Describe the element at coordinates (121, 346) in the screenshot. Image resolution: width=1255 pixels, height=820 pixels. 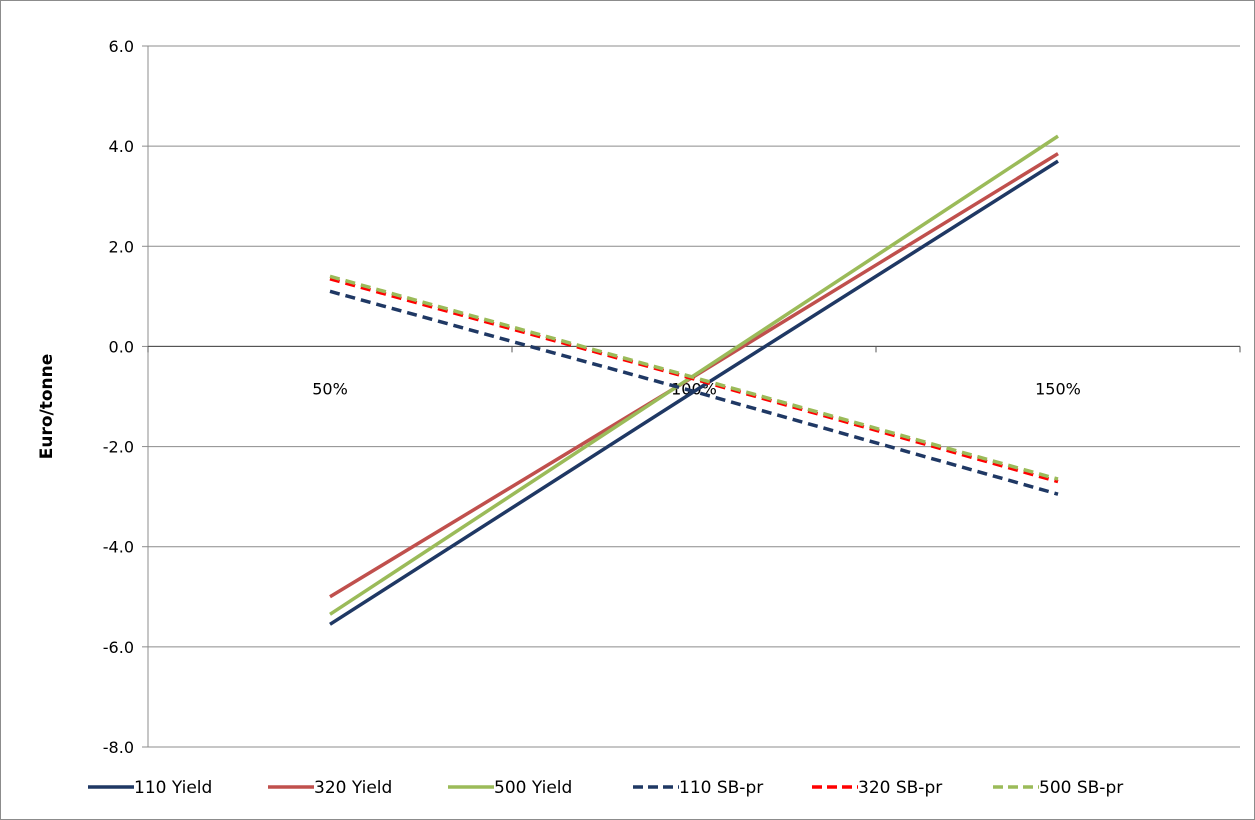
I see `y-tick-label: 0.0` at that location.